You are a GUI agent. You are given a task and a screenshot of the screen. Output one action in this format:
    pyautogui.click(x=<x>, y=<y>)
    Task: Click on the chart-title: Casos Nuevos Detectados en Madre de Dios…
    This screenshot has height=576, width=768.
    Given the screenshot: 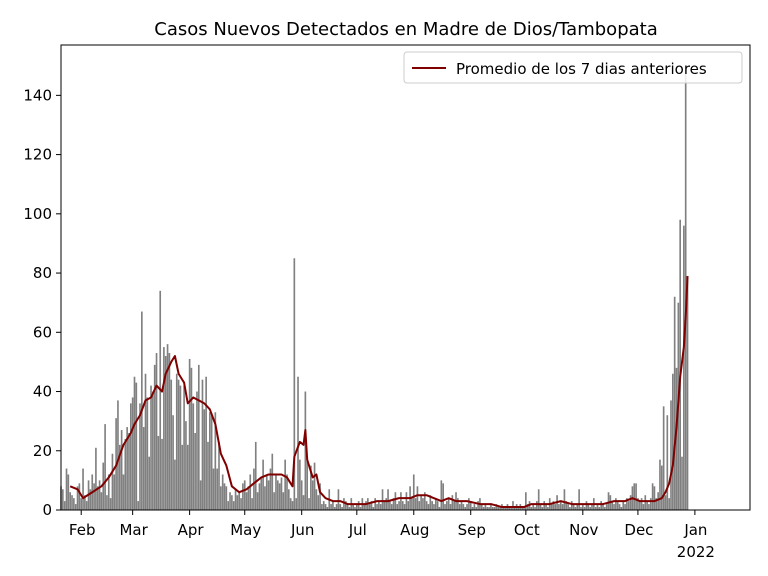 What is the action you would take?
    pyautogui.click(x=405, y=29)
    